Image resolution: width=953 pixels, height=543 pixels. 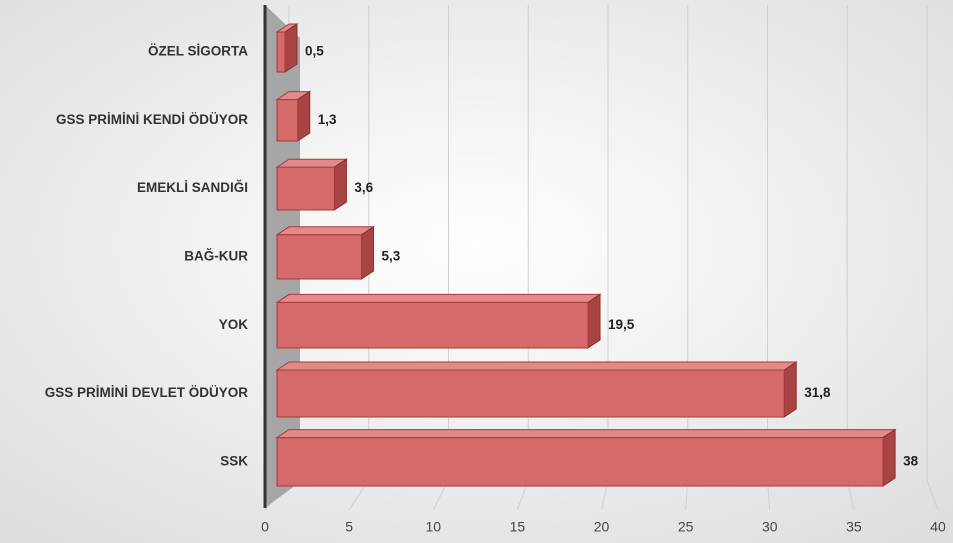 I want to click on x-tick-label: 40, so click(x=938, y=527).